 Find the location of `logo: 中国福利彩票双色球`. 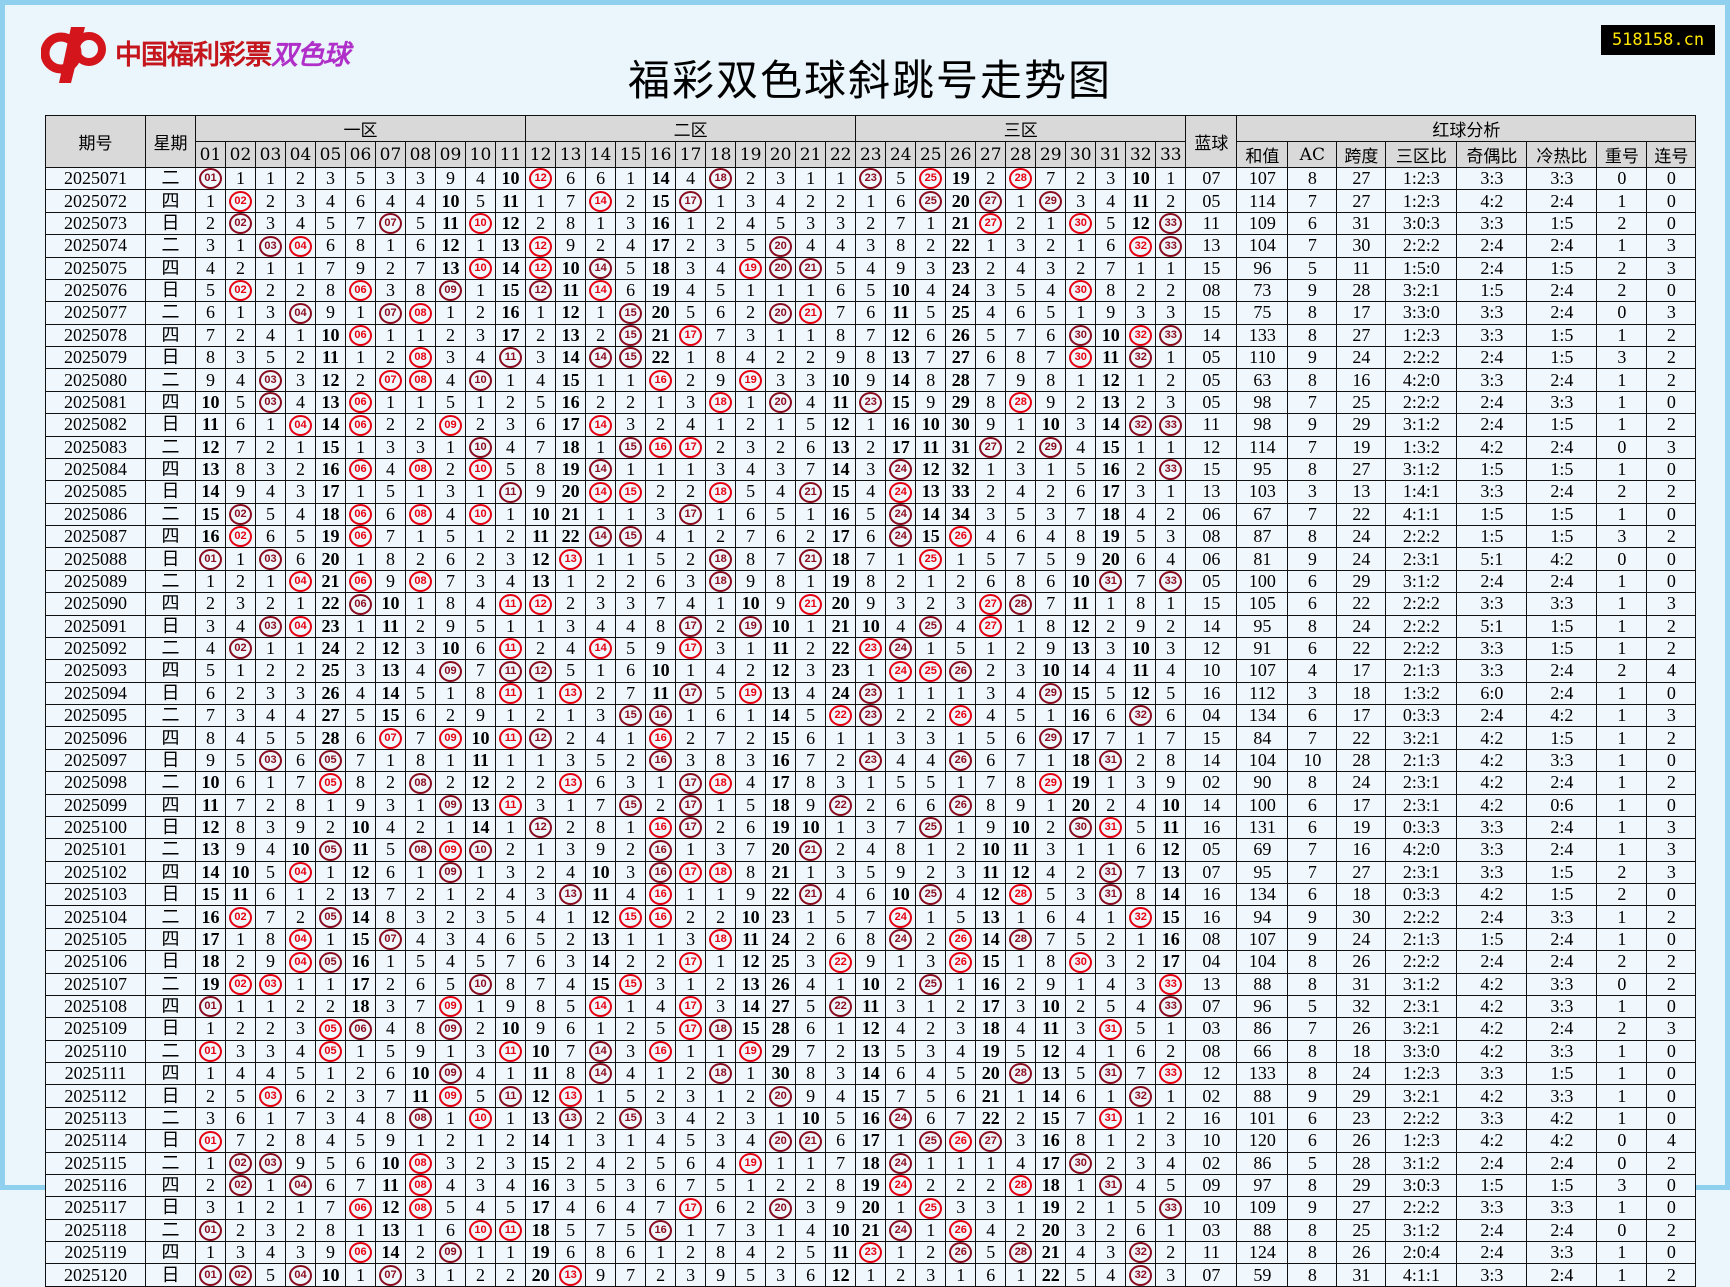

logo: 中国福利彩票双色球 is located at coordinates (211, 54).